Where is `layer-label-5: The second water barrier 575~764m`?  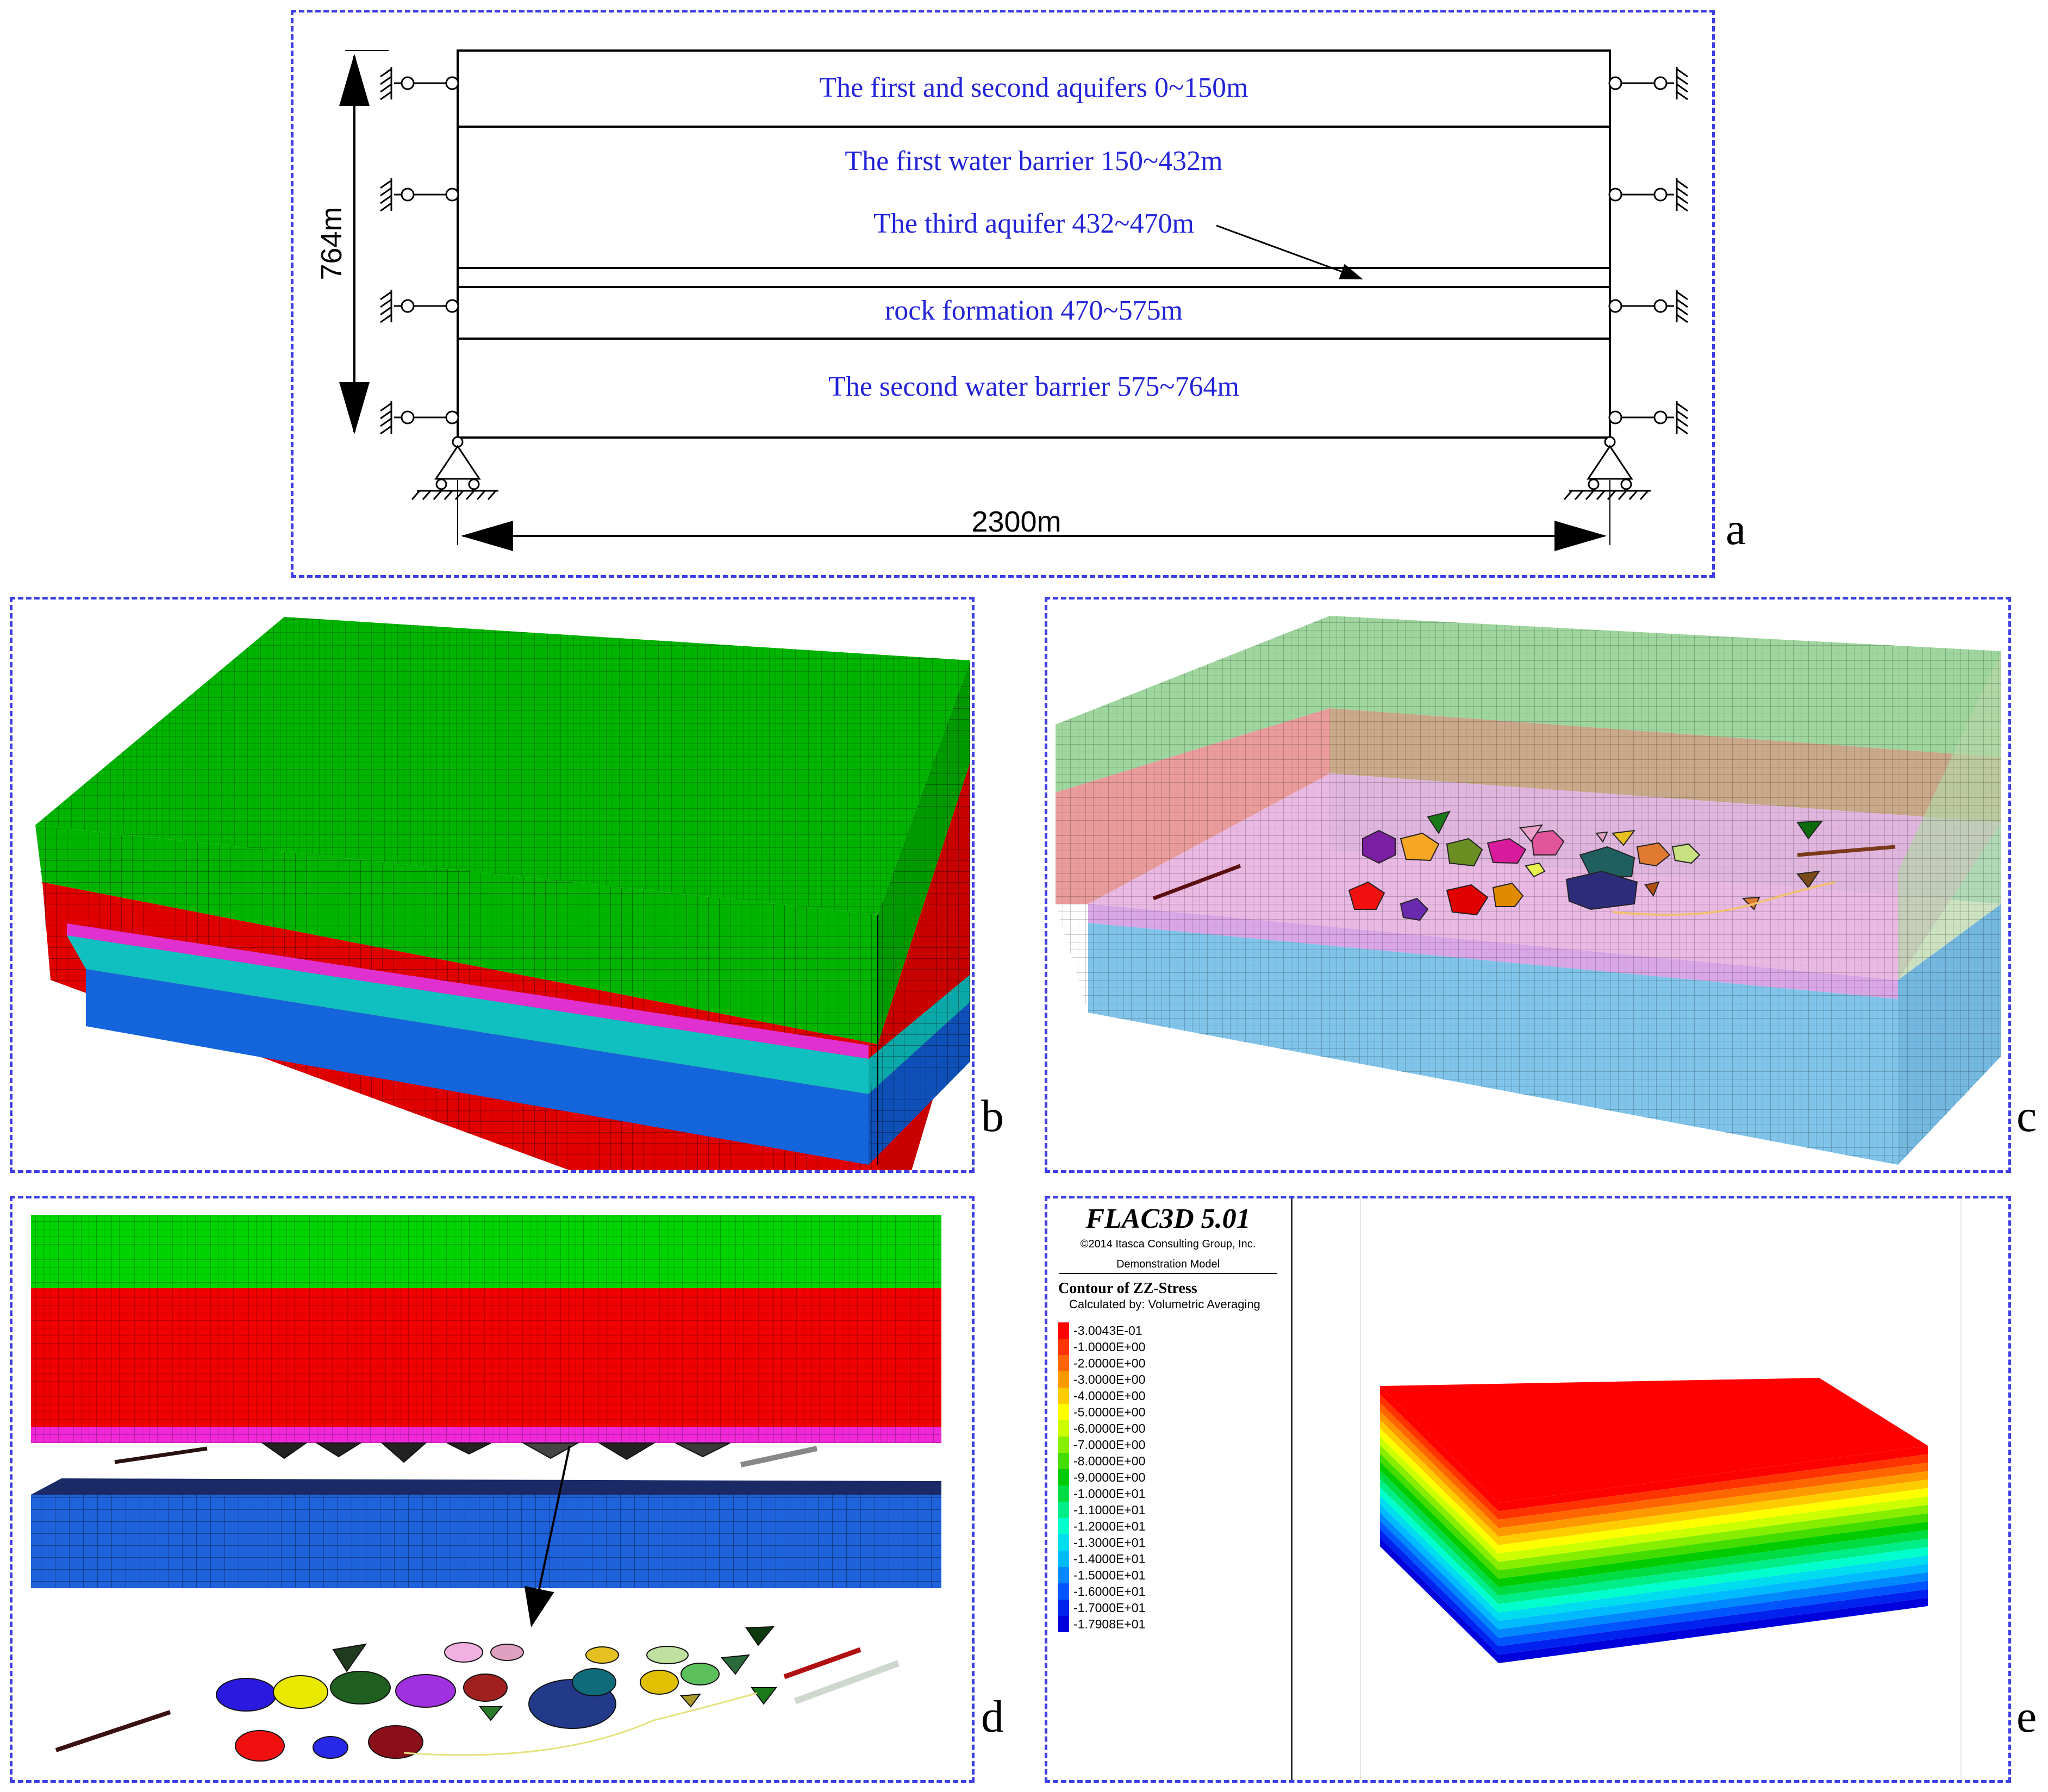 layer-label-5: The second water barrier 575~764m is located at coordinates (1033, 386).